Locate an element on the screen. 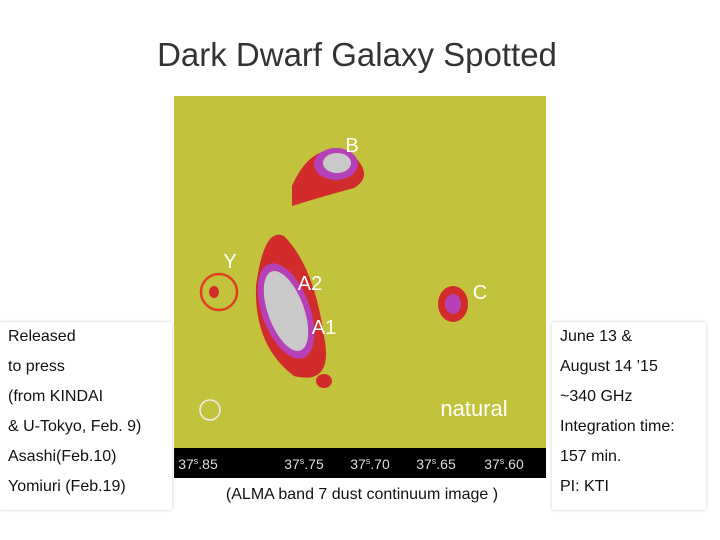 Image resolution: width=720 pixels, height=540 pixels. text-line: Yomiuri (Feb.19) is located at coordinates (67, 486).